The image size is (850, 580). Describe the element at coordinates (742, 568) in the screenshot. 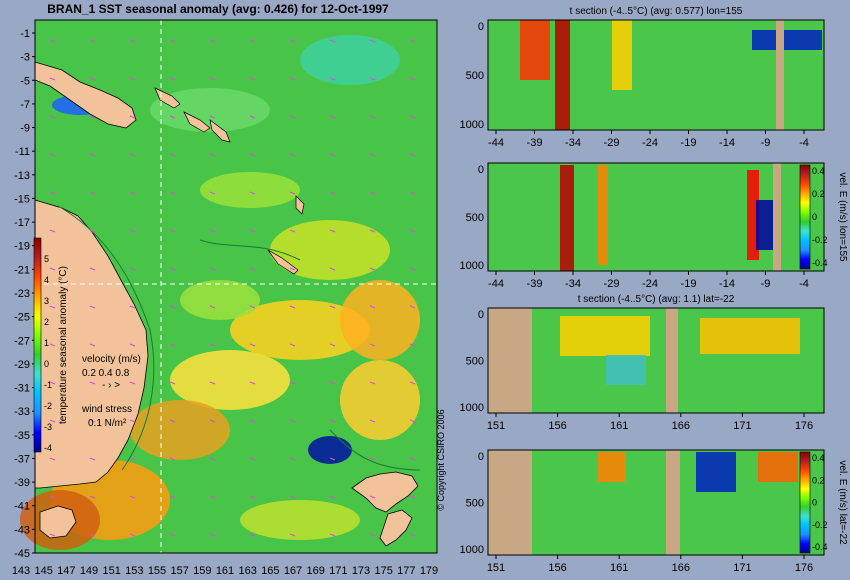

I see `section-x-tick-label: 171` at that location.